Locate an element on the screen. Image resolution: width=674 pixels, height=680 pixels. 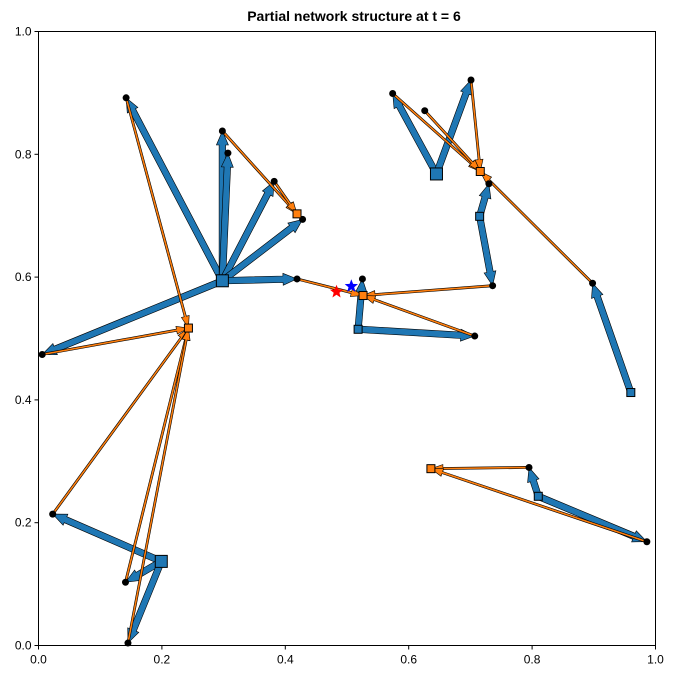
y-tick-label: 1.0 is located at coordinates (23, 32).